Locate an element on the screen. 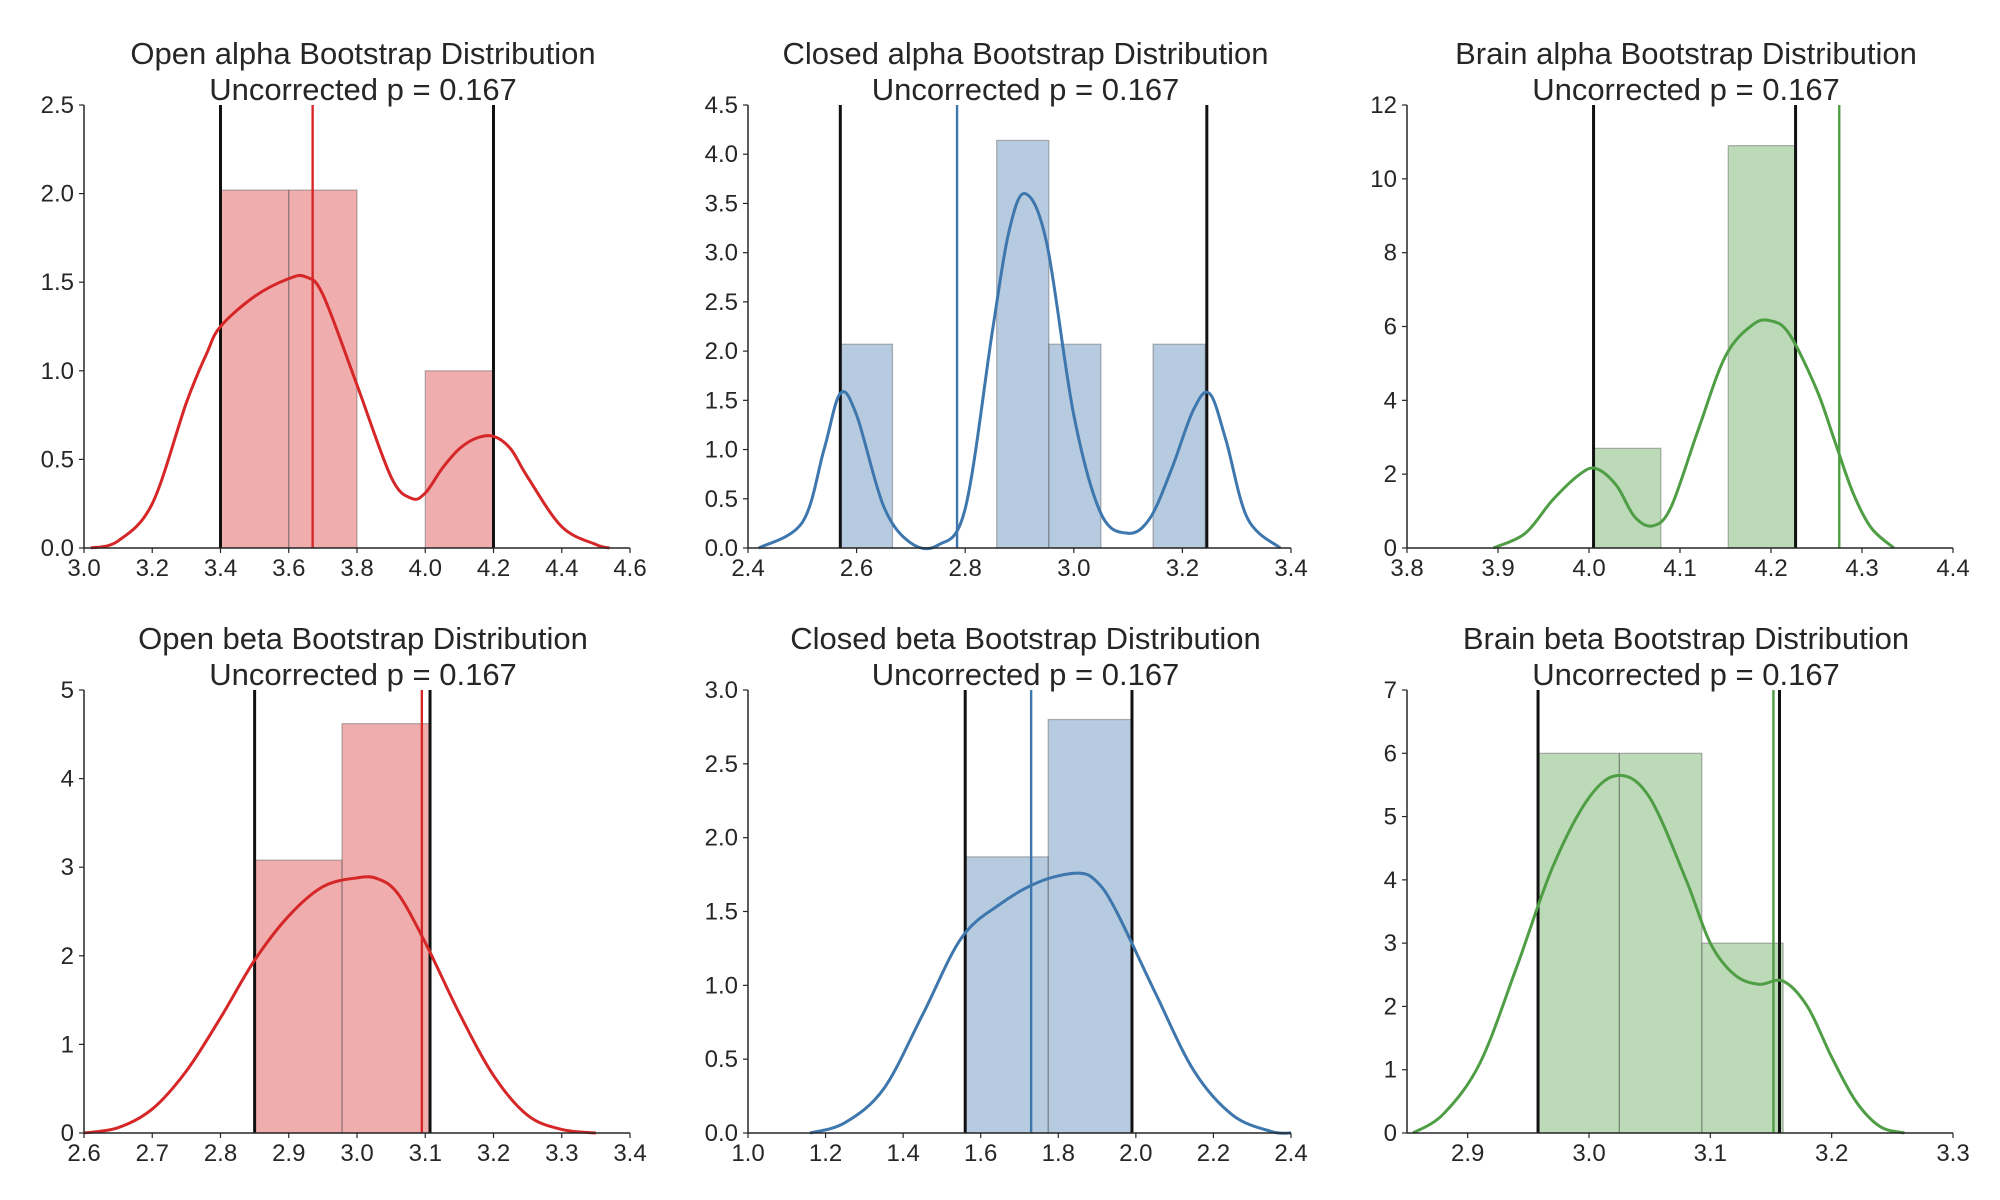  y-tick-label: 4.5 is located at coordinates (721, 105).